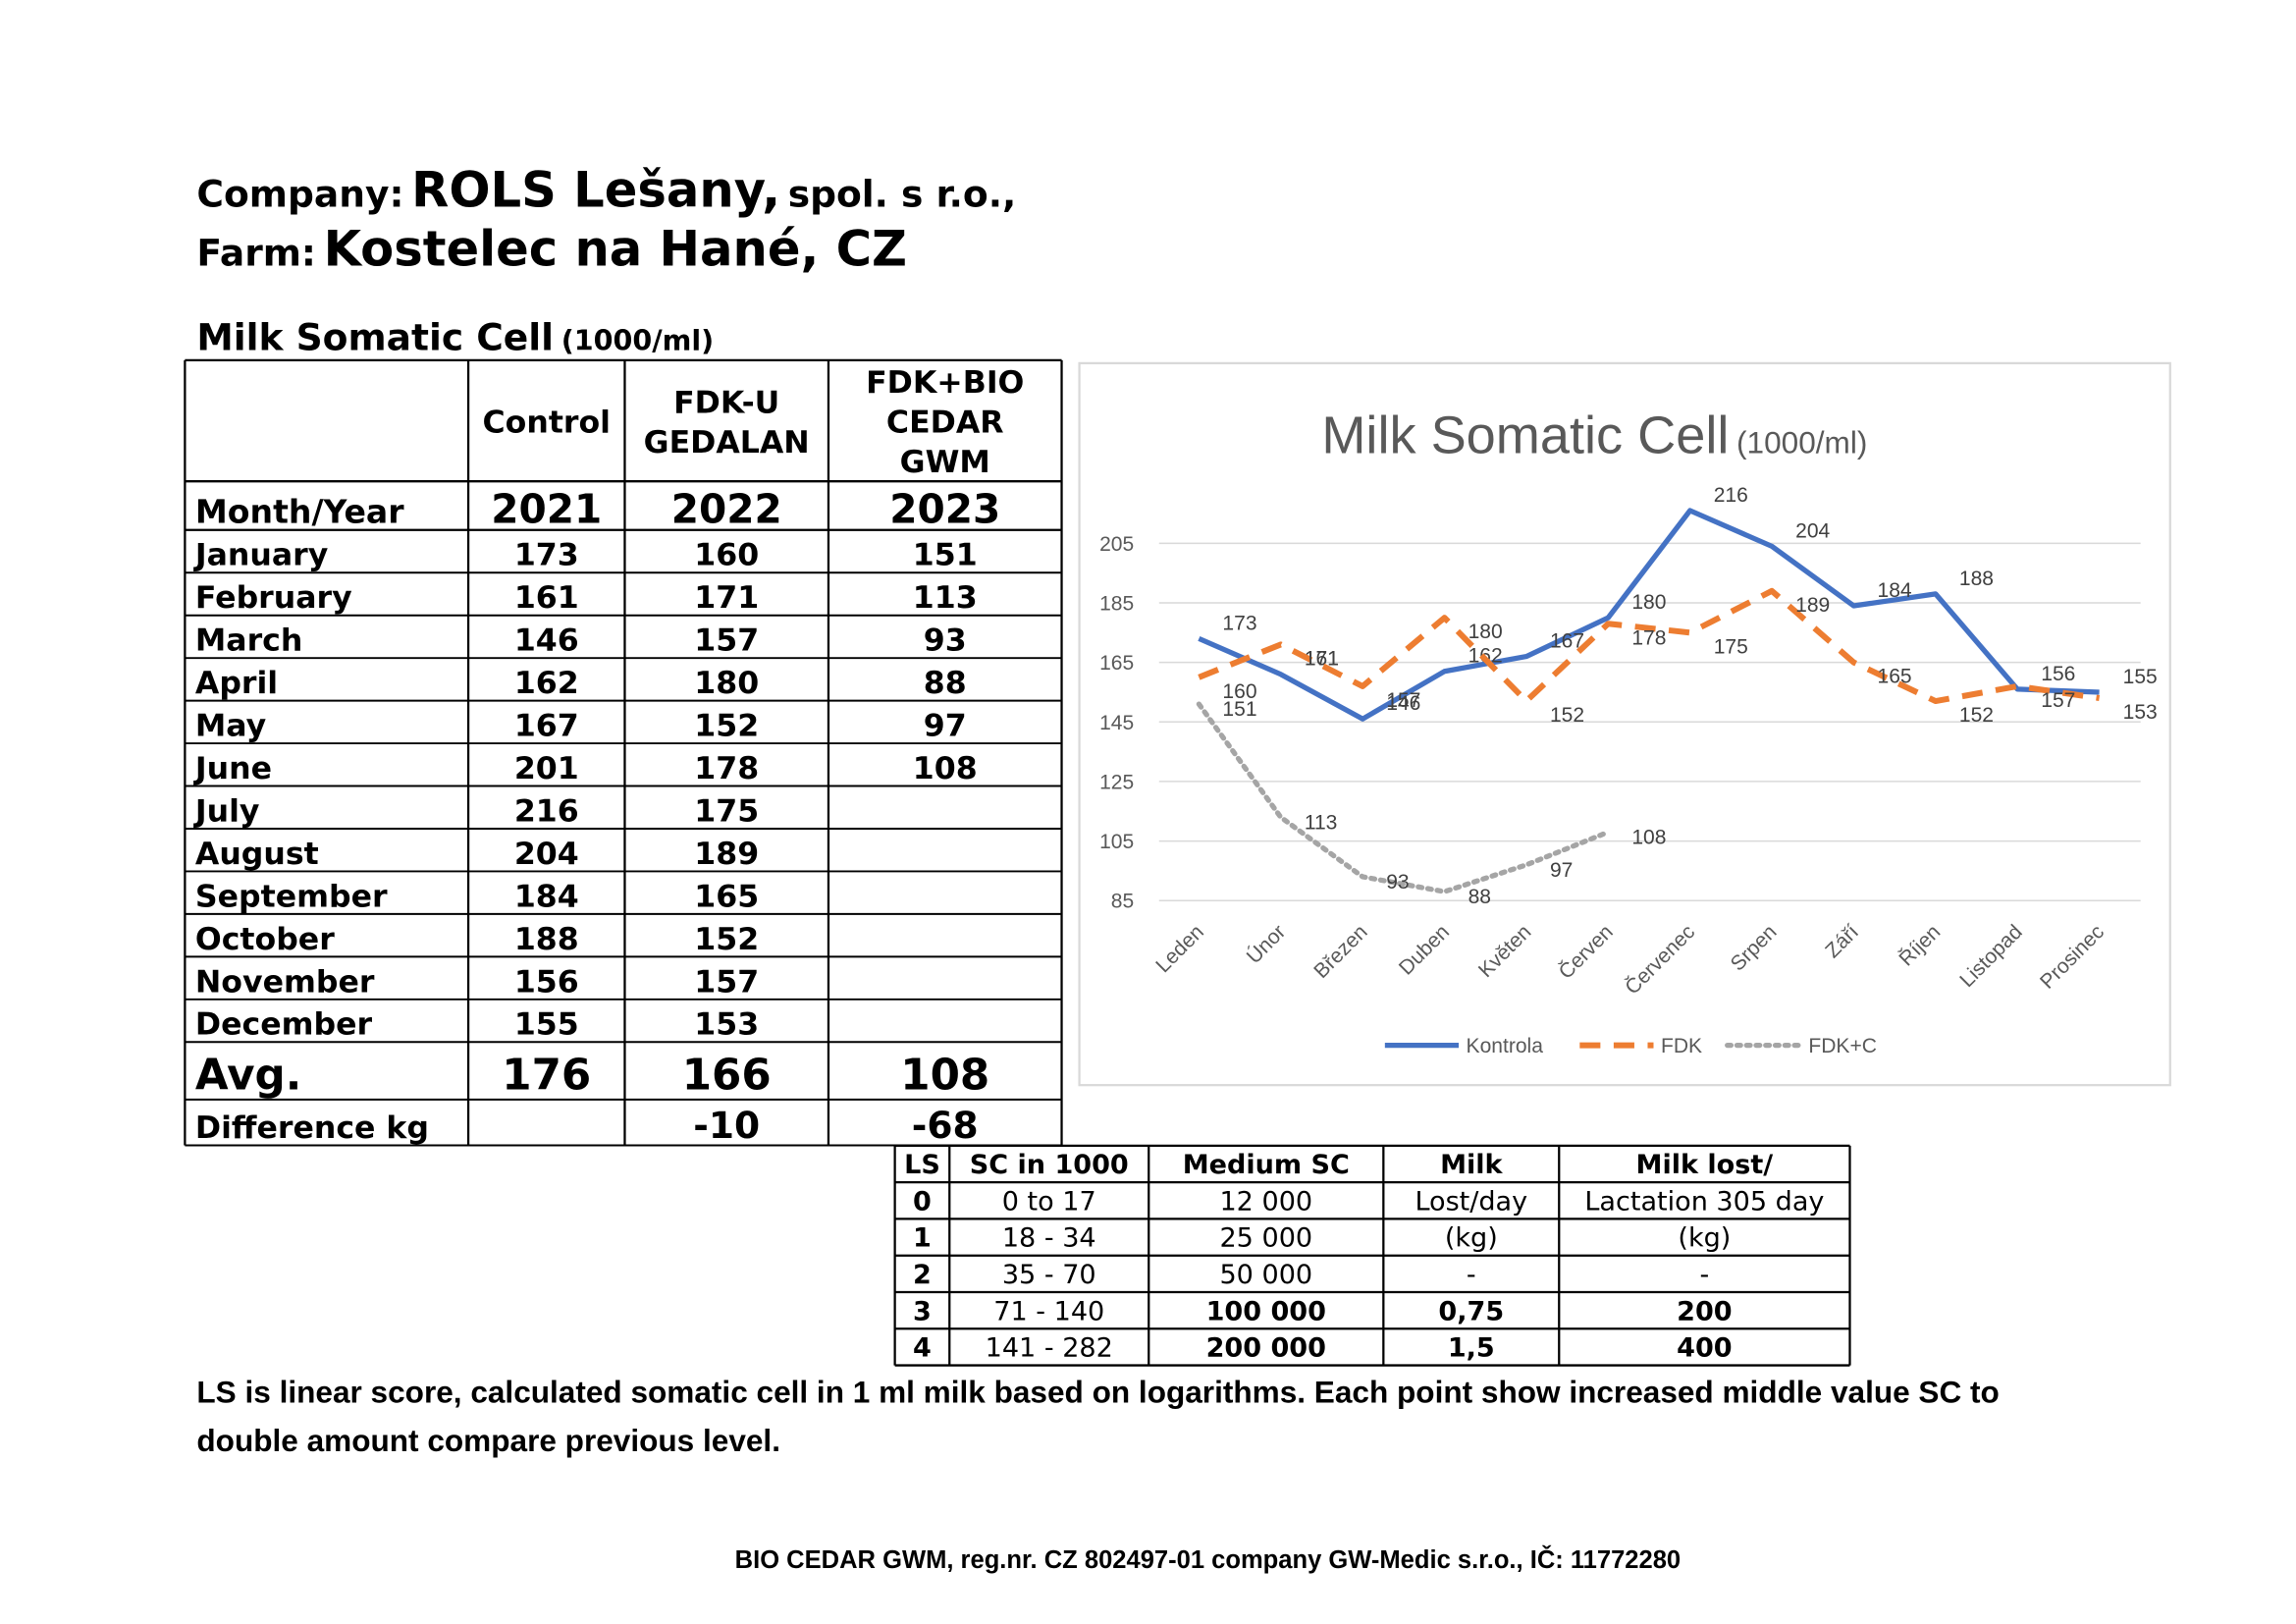 The width and height of the screenshot is (2296, 1624). I want to click on avg-label: Avg., so click(248, 1075).